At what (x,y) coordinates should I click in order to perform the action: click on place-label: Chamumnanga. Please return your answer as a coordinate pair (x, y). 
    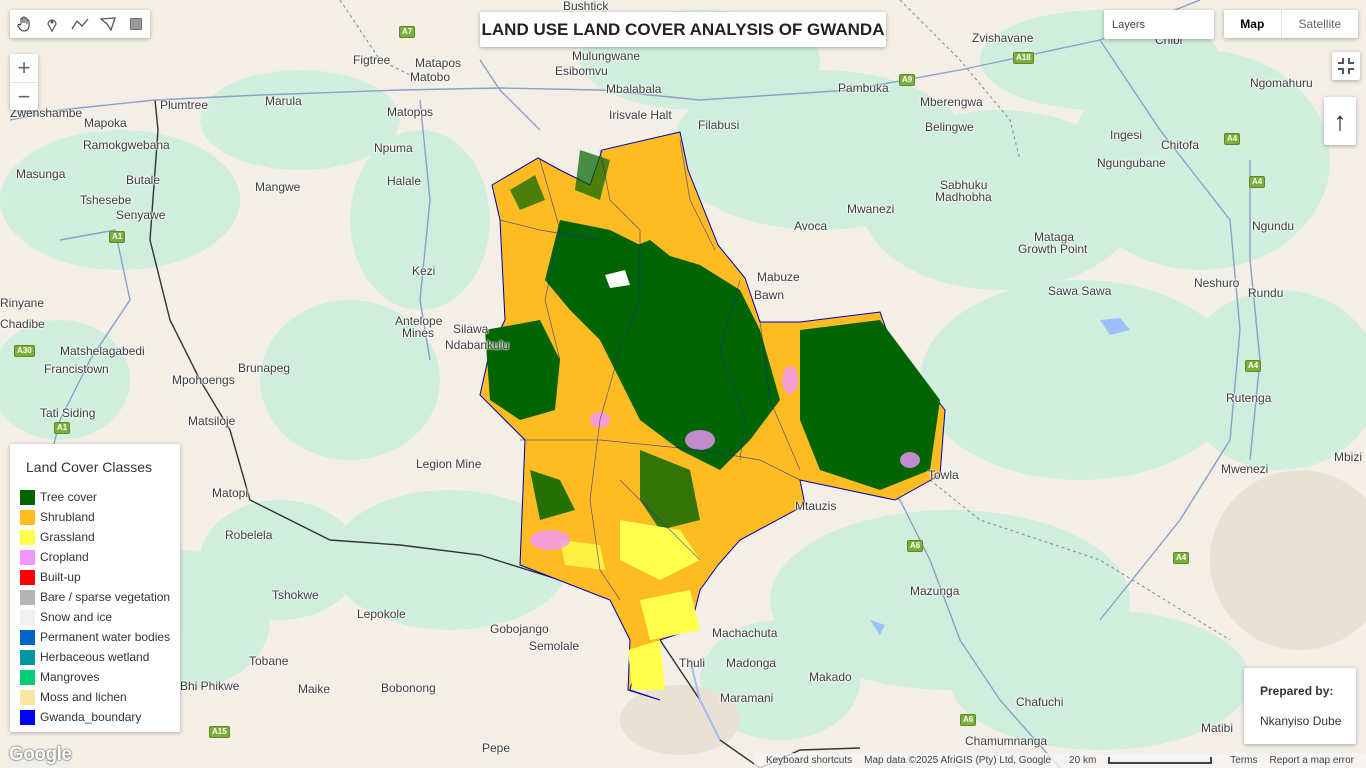
    Looking at the image, I should click on (1006, 741).